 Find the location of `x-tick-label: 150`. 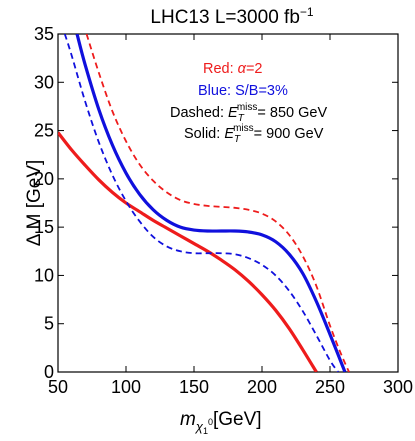

x-tick-label: 150 is located at coordinates (194, 387).